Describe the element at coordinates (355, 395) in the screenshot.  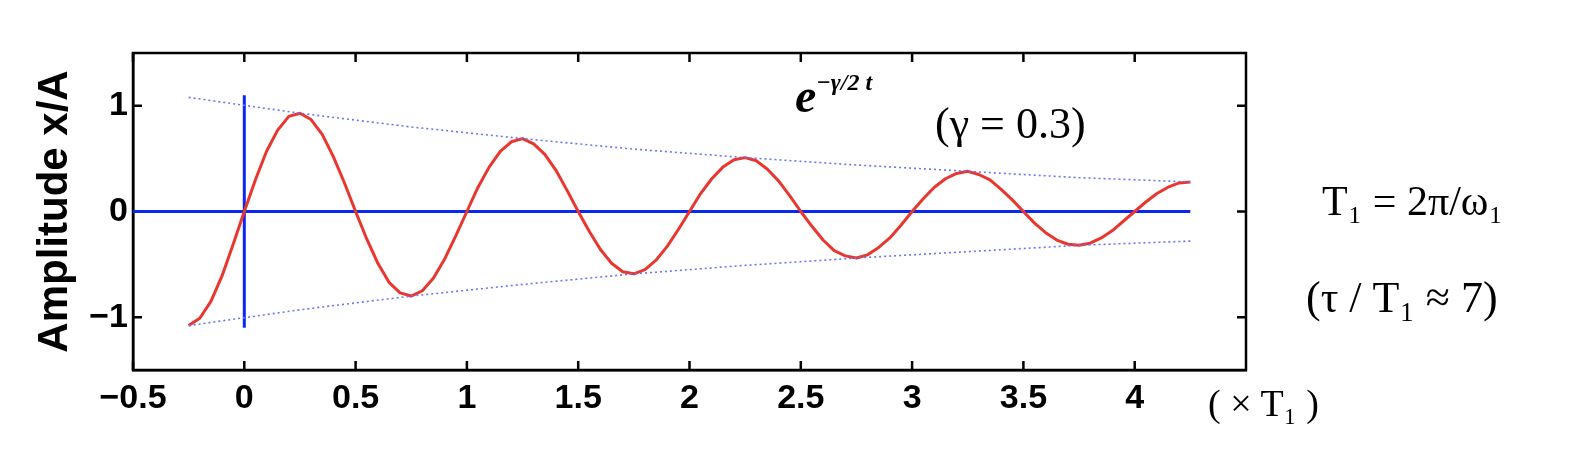
I see `x-tick-label: 0.5` at that location.